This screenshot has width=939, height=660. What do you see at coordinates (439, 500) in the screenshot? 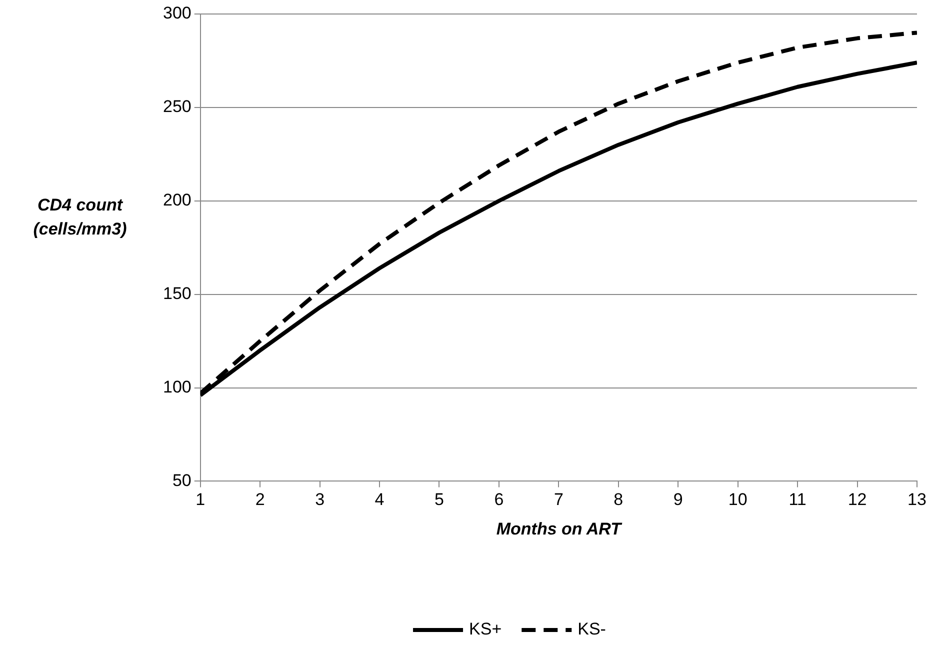
I see `x-tick-label: 5` at bounding box center [439, 500].